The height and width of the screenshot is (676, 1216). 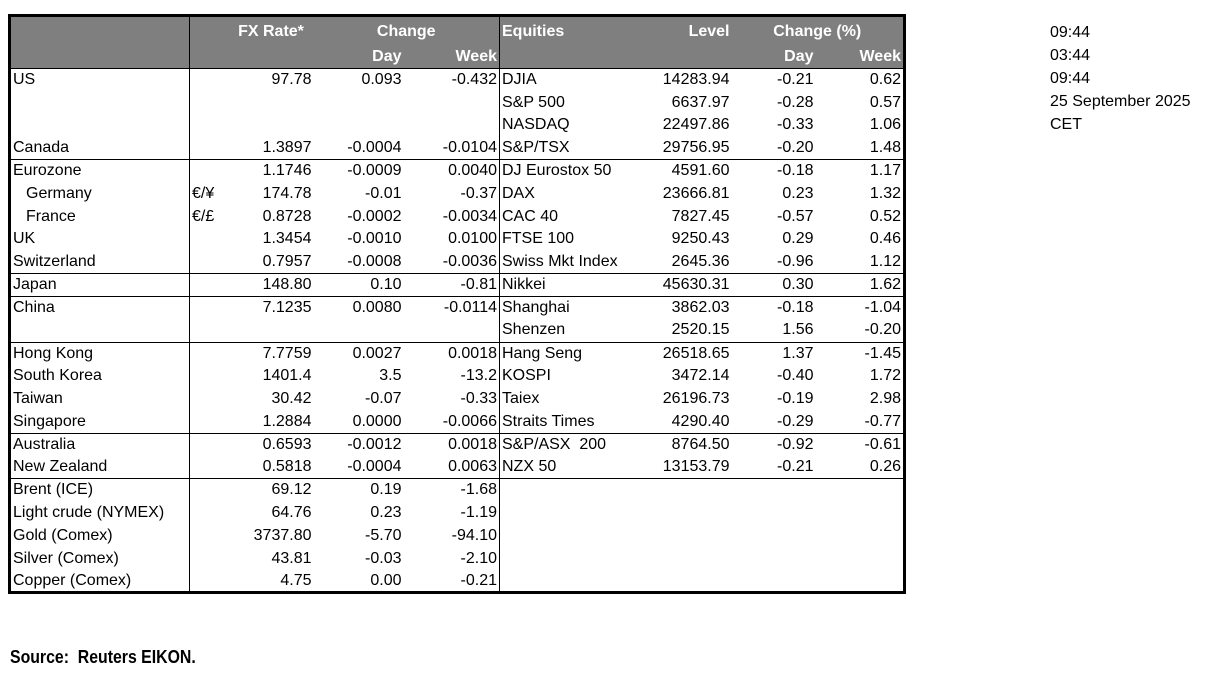 I want to click on fx-rate-cell: 1401.4, so click(x=287, y=376).